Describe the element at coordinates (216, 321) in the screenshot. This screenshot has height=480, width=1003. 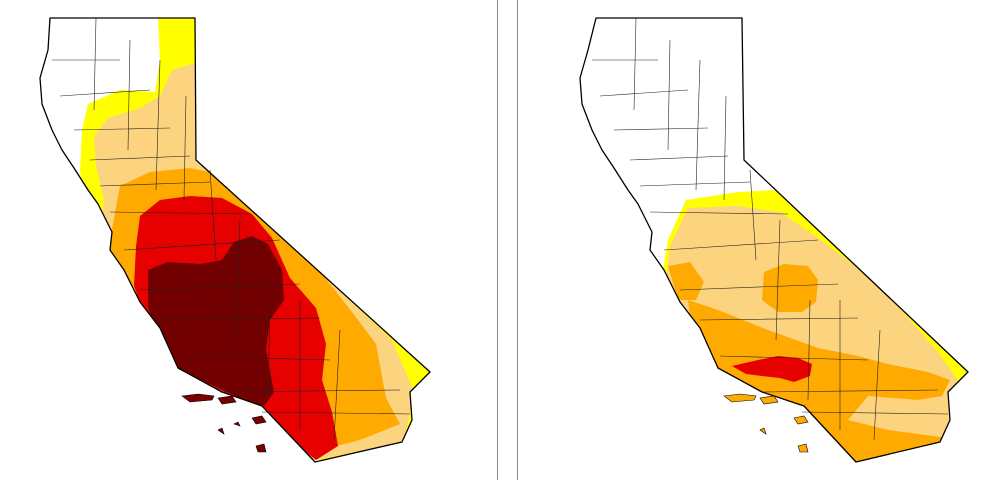
I see `d4-exceptional-drought-area` at that location.